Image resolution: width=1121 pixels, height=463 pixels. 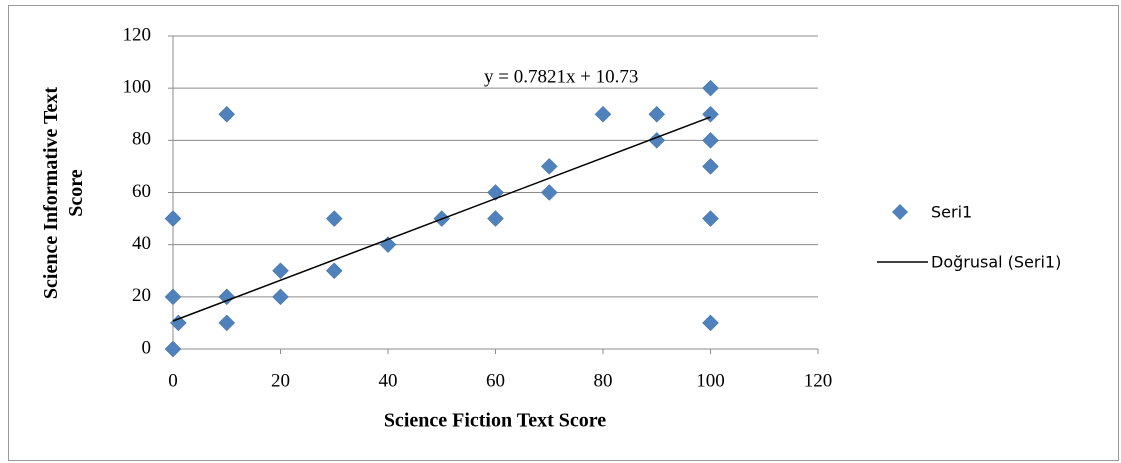 I want to click on y-tick-label: 20, so click(x=141, y=295).